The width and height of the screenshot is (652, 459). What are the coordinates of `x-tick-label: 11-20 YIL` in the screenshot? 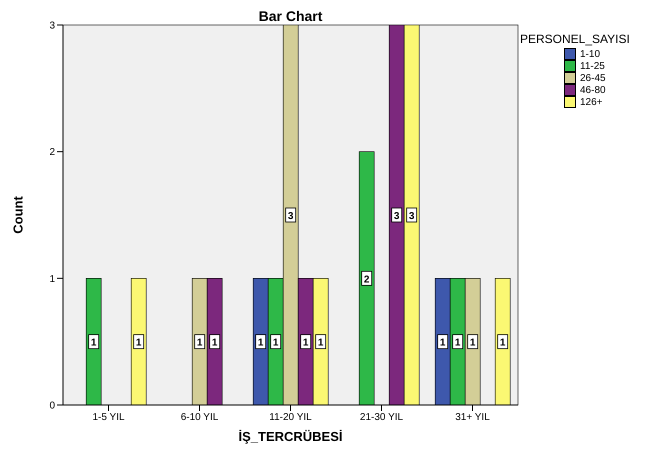 It's located at (290, 418).